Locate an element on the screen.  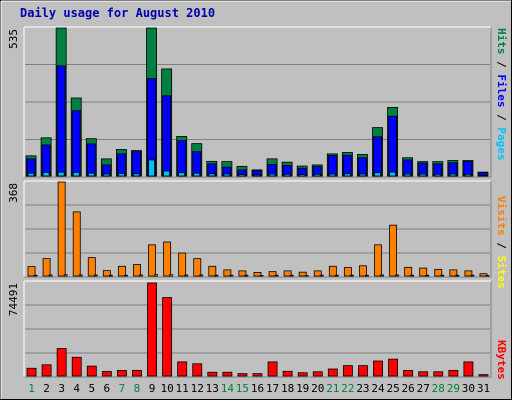
day-label-2: 2 is located at coordinates (46, 388).